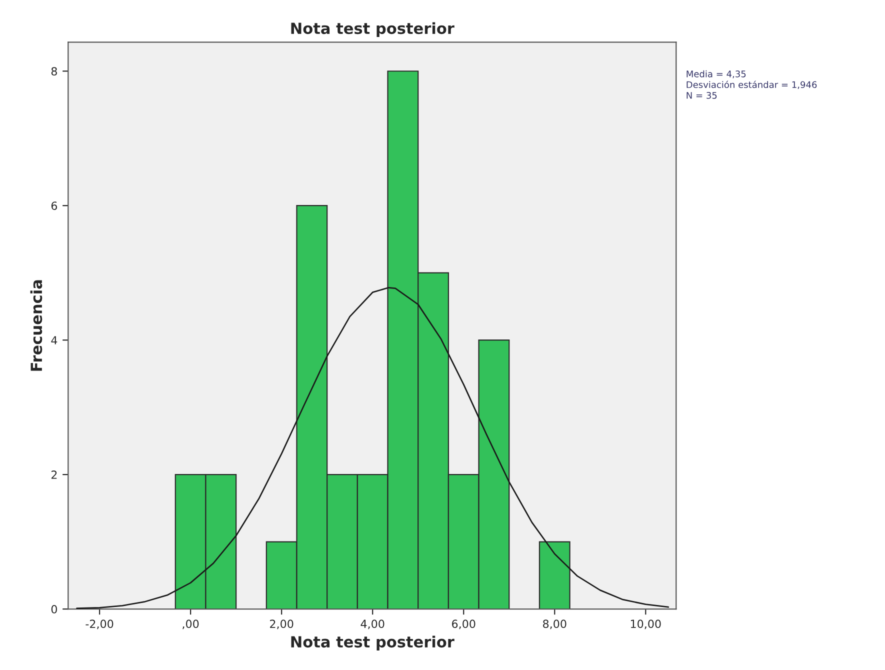 The height and width of the screenshot is (670, 885). I want to click on y-tick-label: 6, so click(54, 206).